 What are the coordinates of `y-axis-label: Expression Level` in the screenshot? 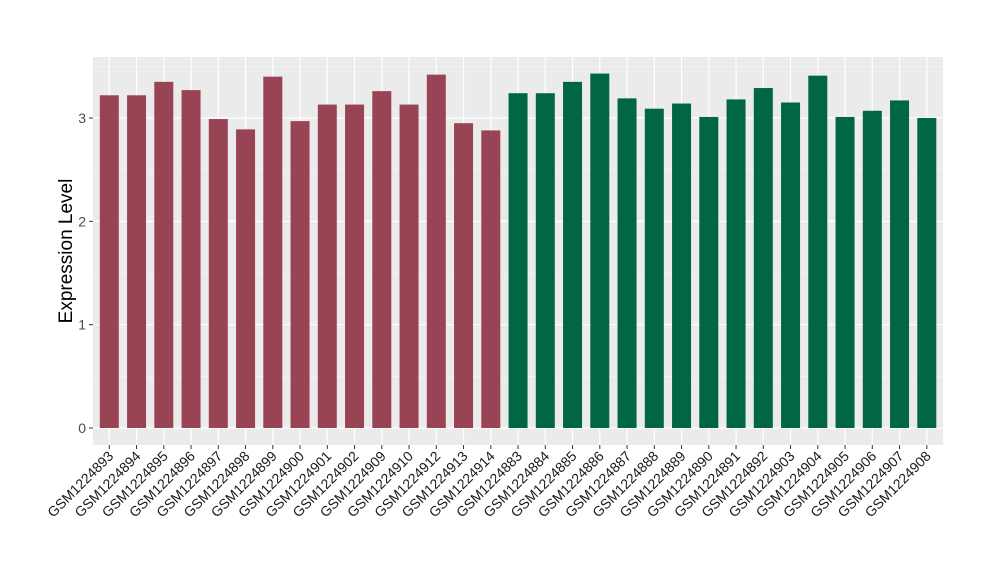 It's located at (66, 251).